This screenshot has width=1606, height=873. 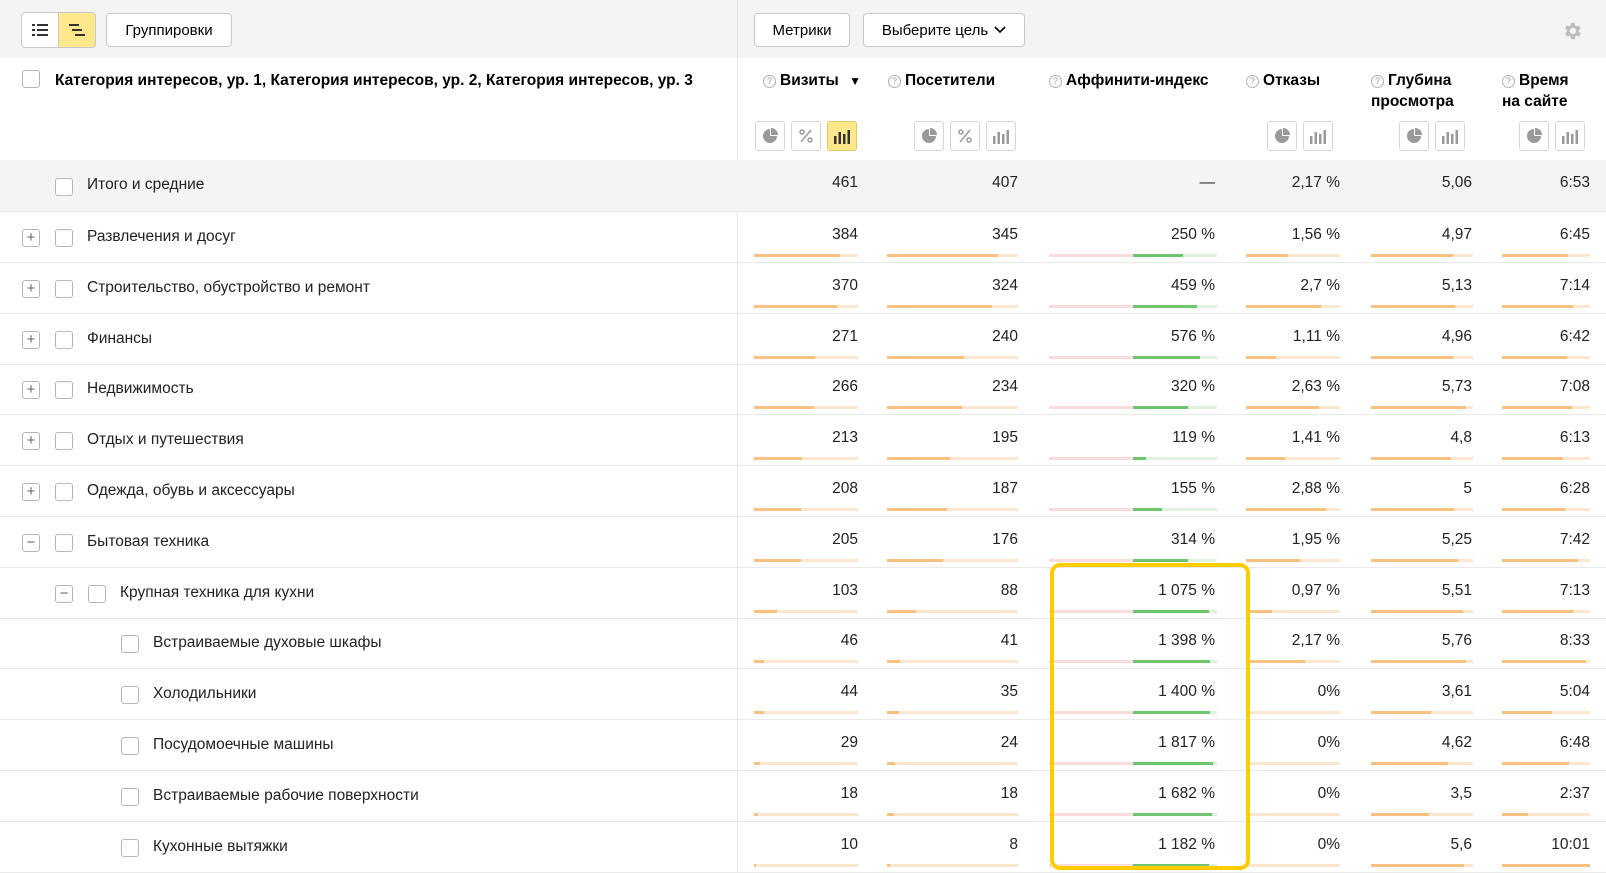 What do you see at coordinates (1570, 136) in the screenshot?
I see `time-bars-button` at bounding box center [1570, 136].